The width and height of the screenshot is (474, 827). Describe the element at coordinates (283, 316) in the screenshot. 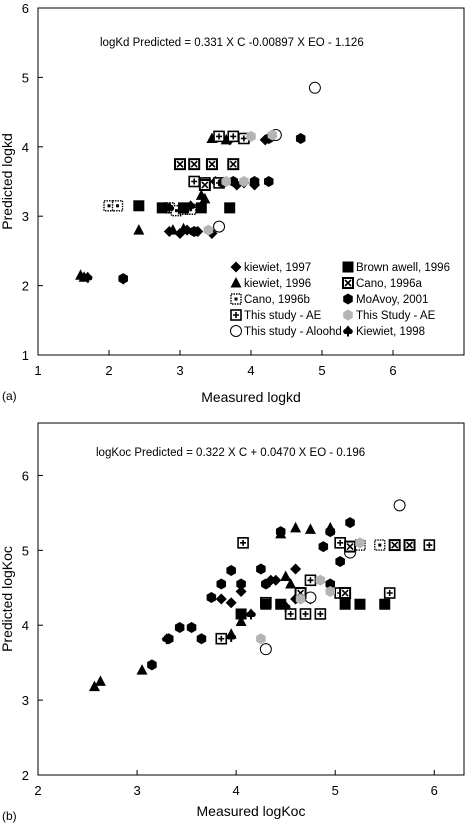

I see `legend-label: This study - AE` at that location.